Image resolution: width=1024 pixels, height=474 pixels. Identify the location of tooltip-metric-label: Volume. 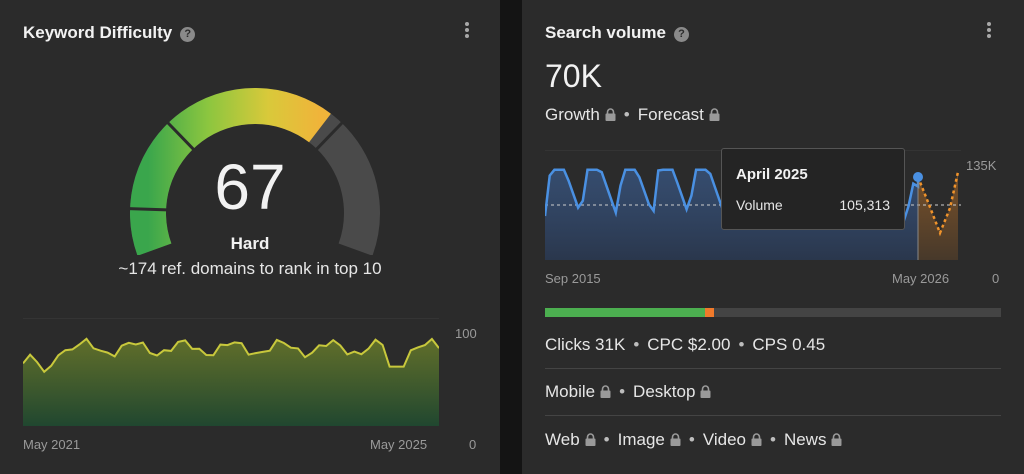
(759, 205).